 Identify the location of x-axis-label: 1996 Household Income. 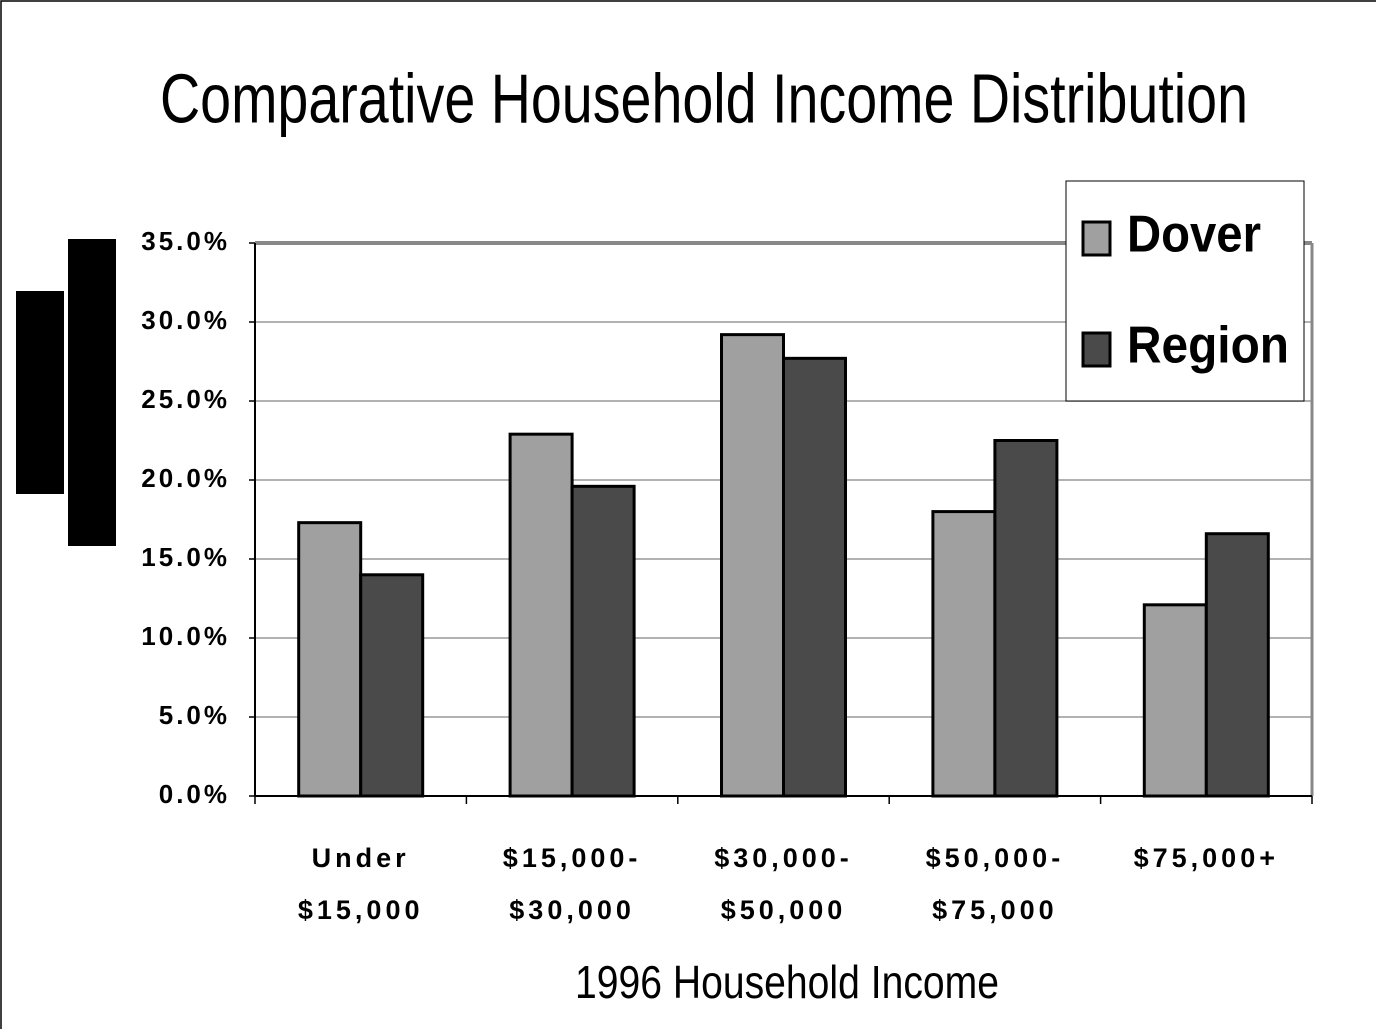
(787, 982).